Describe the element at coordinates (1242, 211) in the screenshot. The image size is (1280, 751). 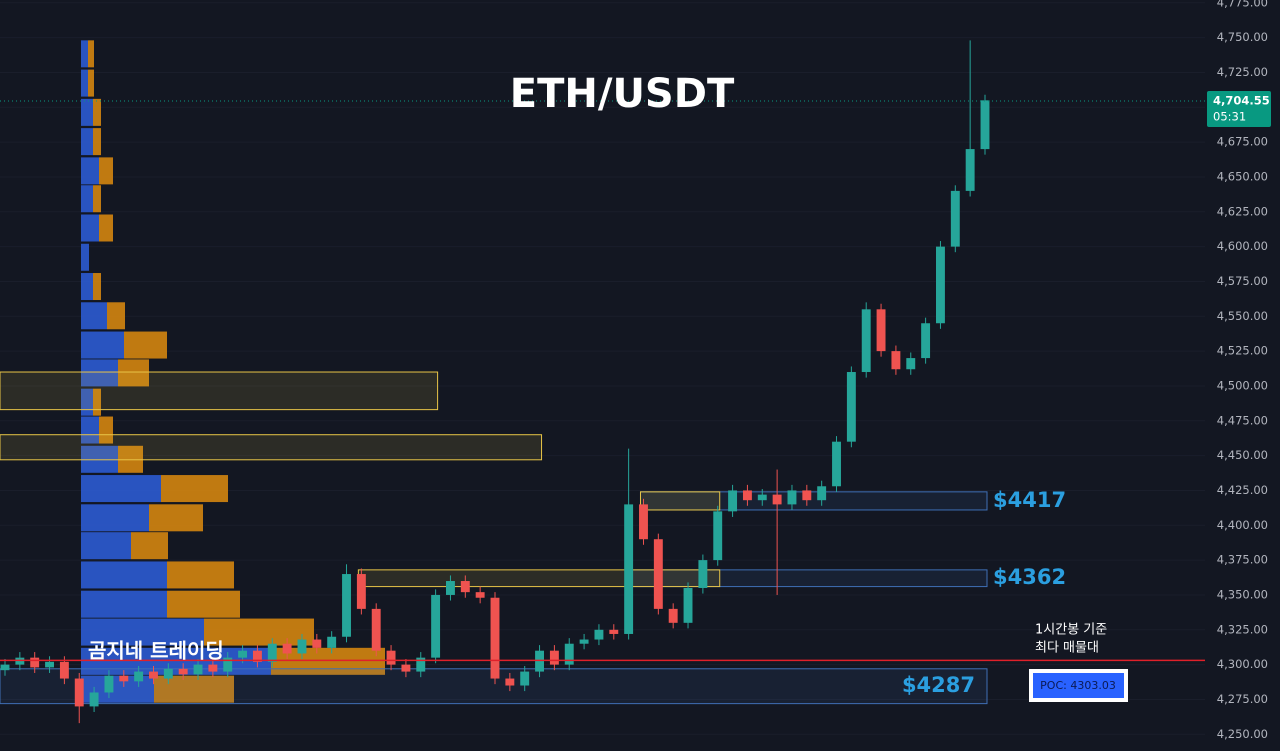
I see `y-tick-label: 4,625.00` at that location.